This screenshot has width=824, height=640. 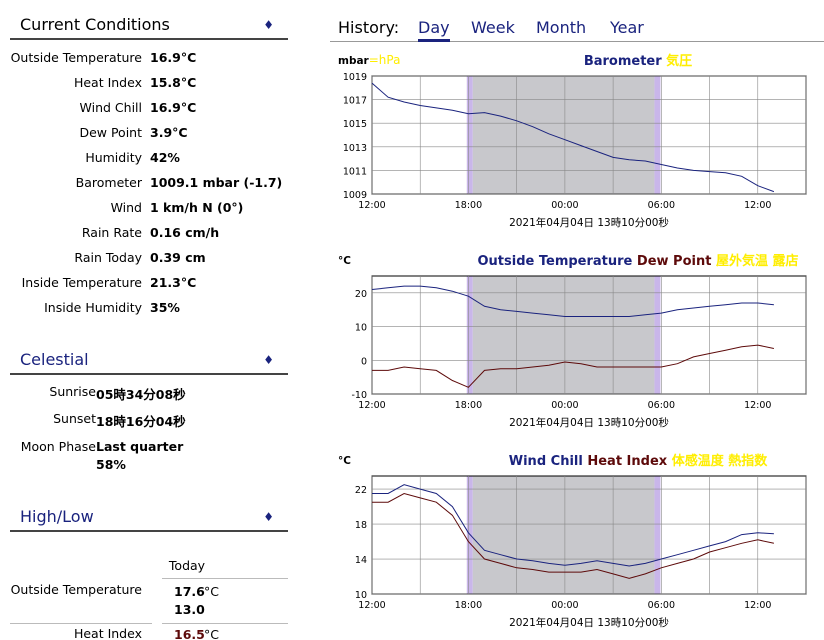 What do you see at coordinates (434, 30) in the screenshot?
I see `tab-day: Day` at bounding box center [434, 30].